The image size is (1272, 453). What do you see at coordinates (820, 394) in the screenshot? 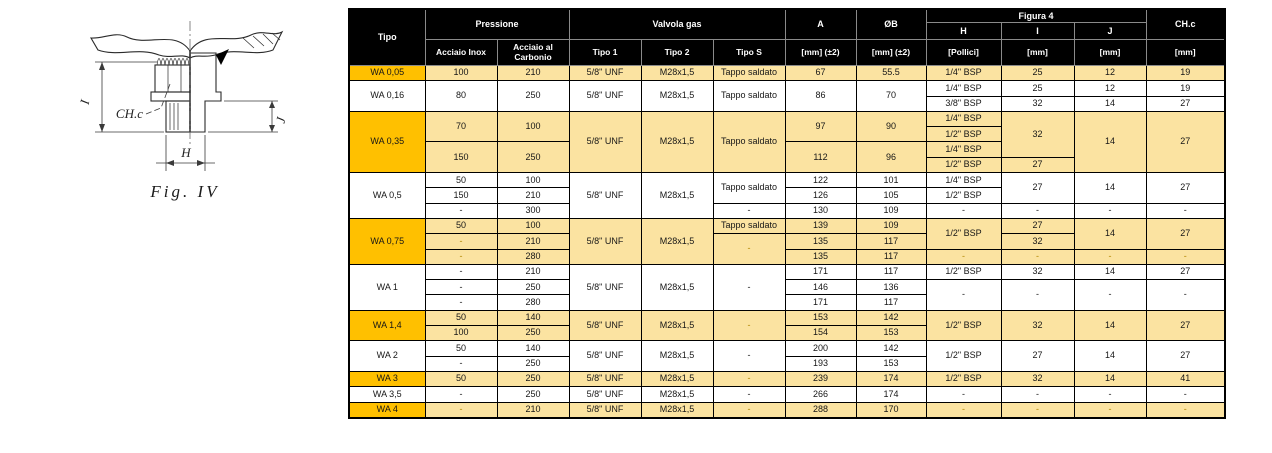
I see `table-cell: 266` at bounding box center [820, 394].